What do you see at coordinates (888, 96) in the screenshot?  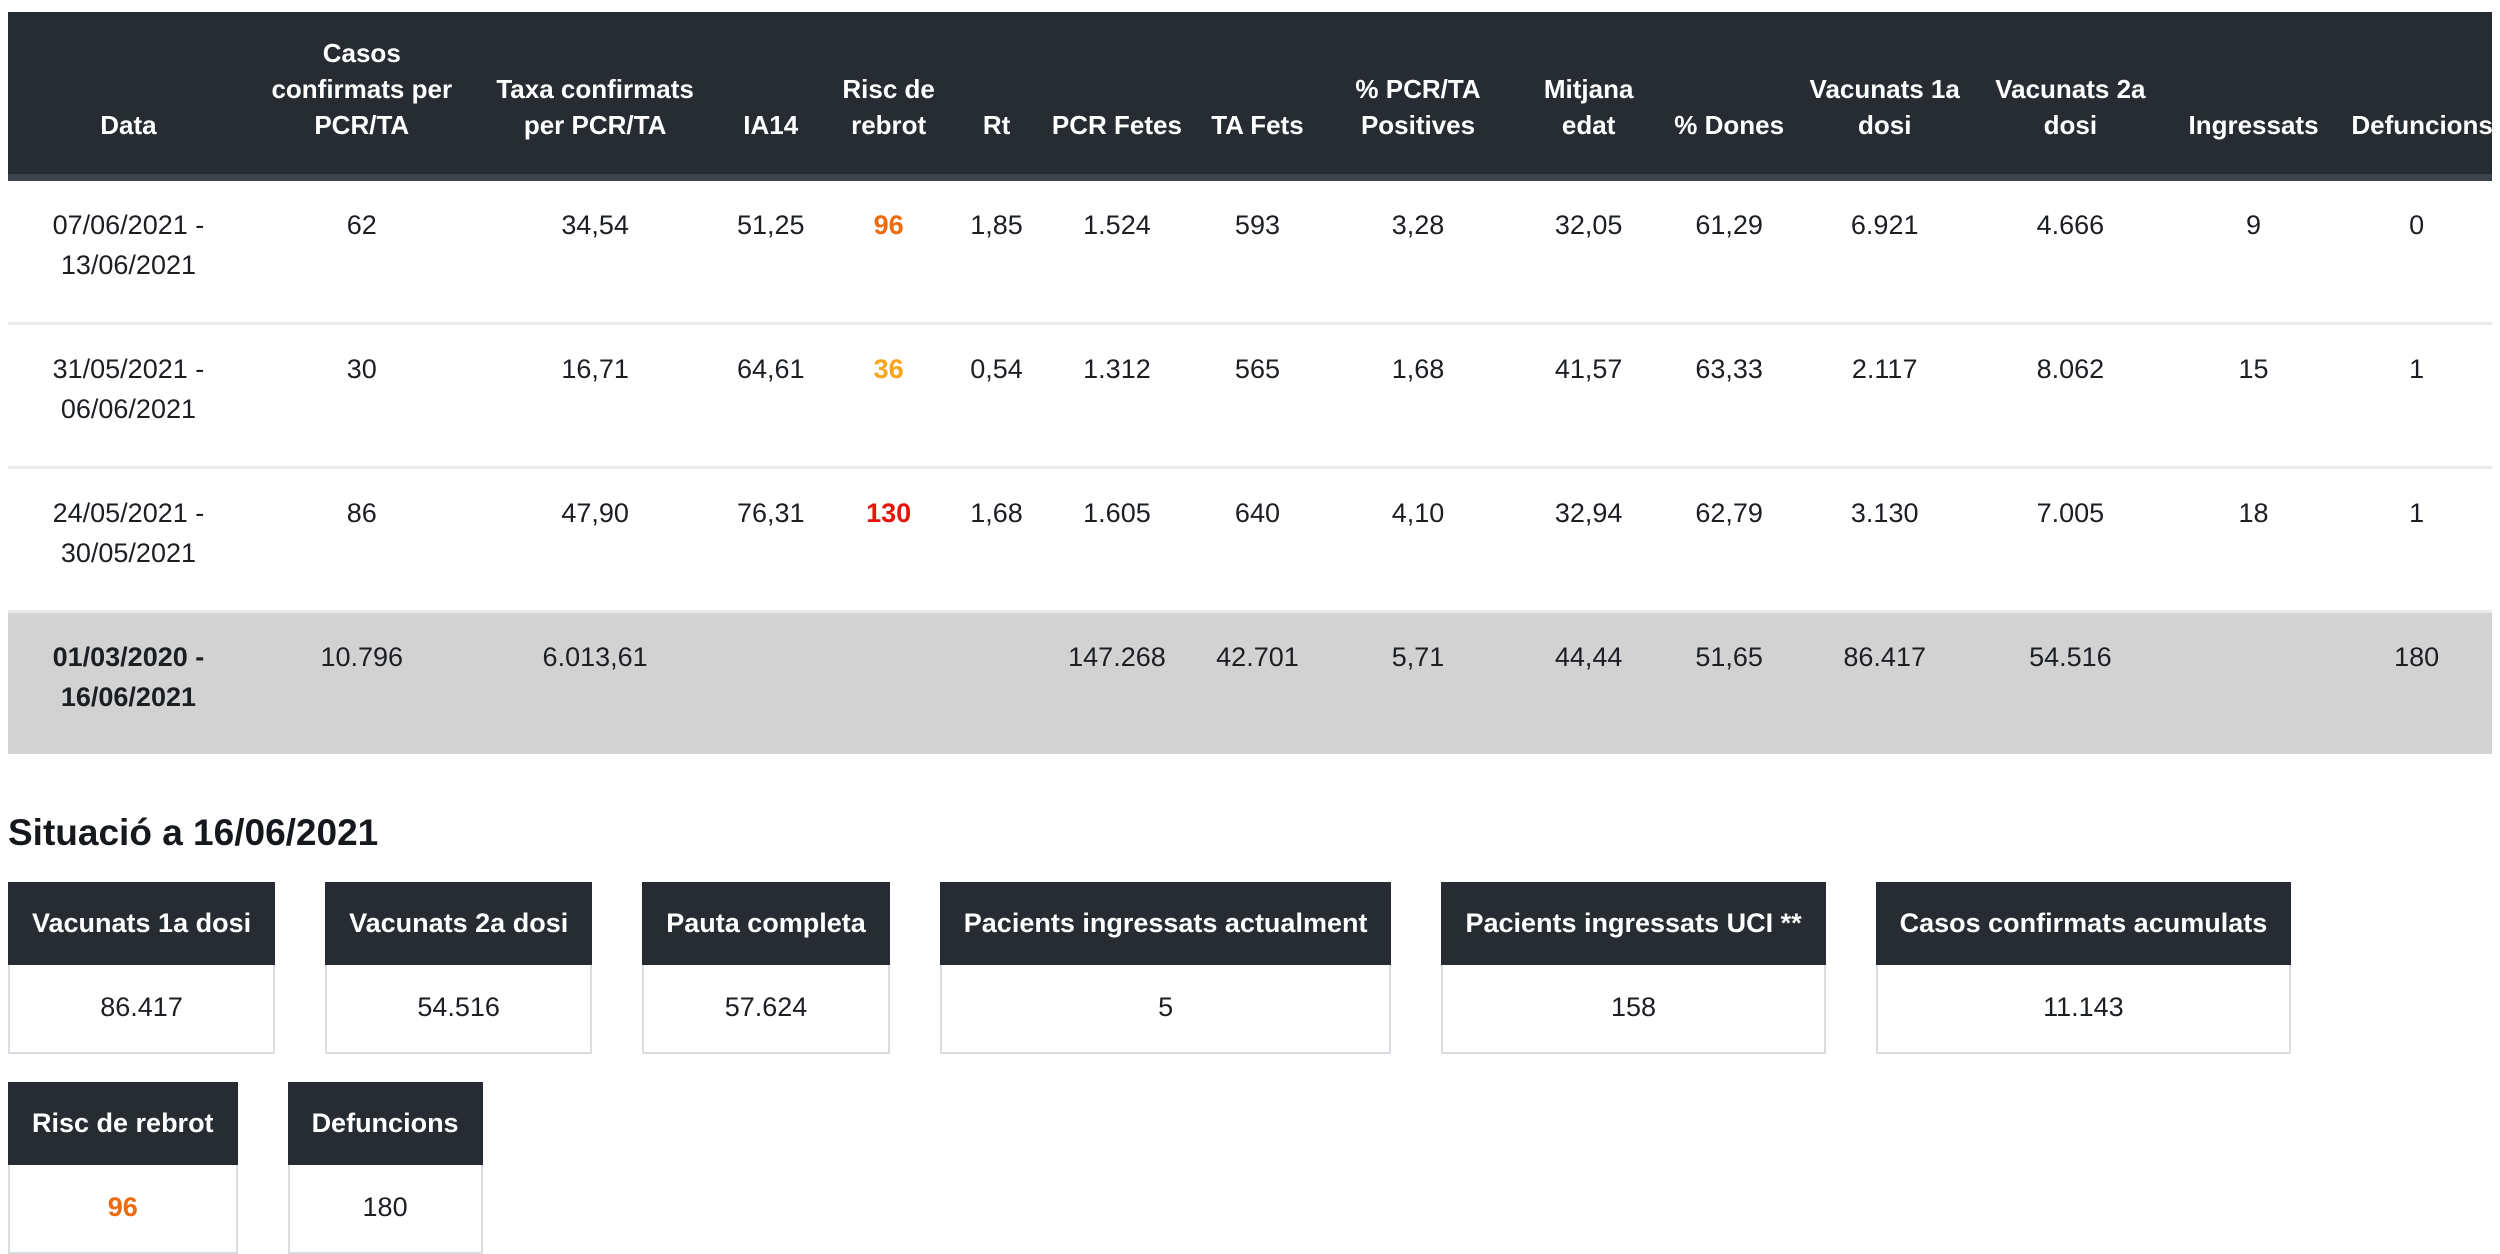 I see `col-header-risc-de-rebrot: Risc de rebrot` at bounding box center [888, 96].